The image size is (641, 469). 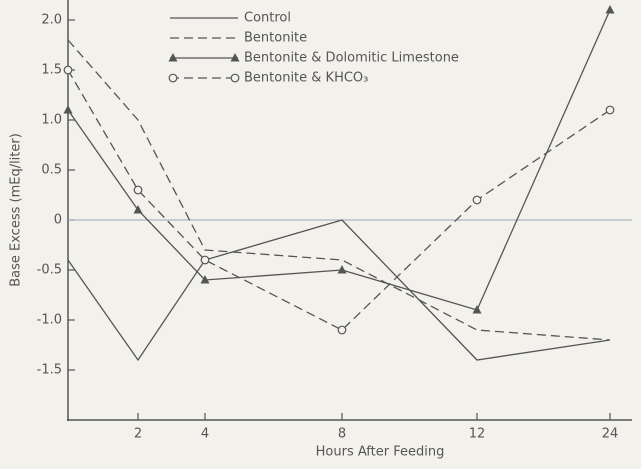 What do you see at coordinates (49, 320) in the screenshot?
I see `y-tick-label: -1.0` at bounding box center [49, 320].